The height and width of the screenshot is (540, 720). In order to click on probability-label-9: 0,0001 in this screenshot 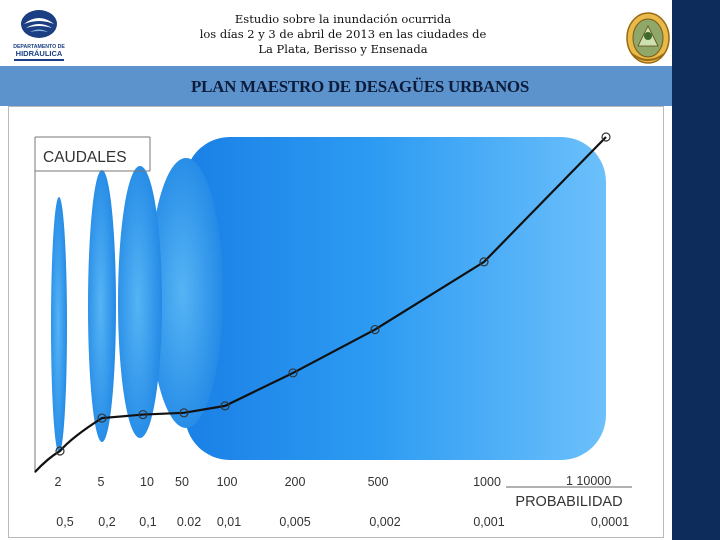, I will do `click(610, 522)`.